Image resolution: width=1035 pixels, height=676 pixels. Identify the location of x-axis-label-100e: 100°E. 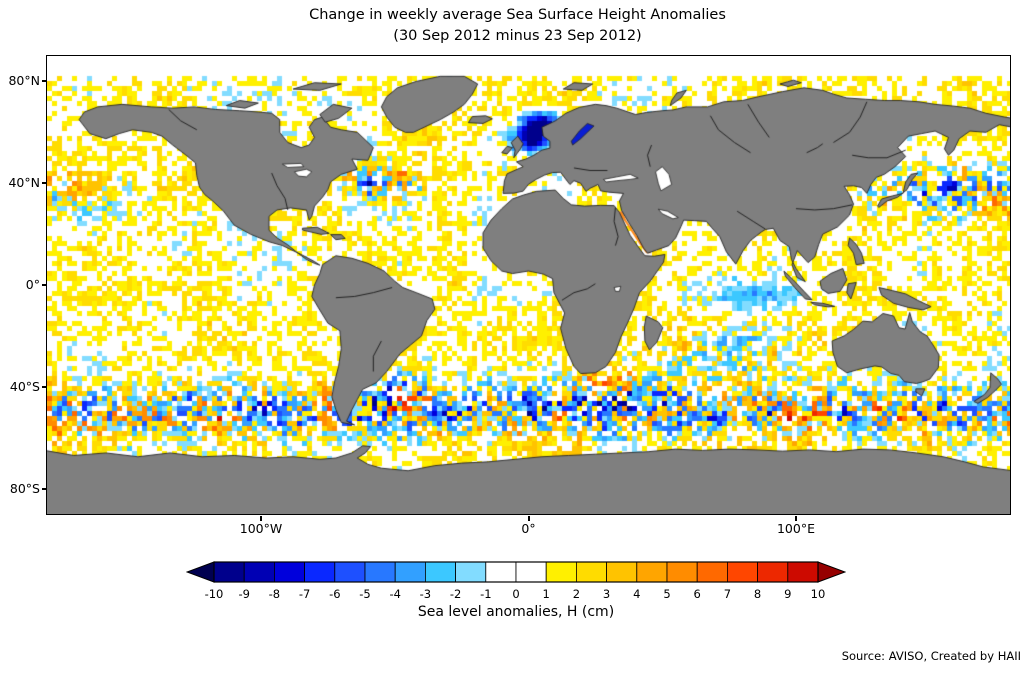
(795, 528).